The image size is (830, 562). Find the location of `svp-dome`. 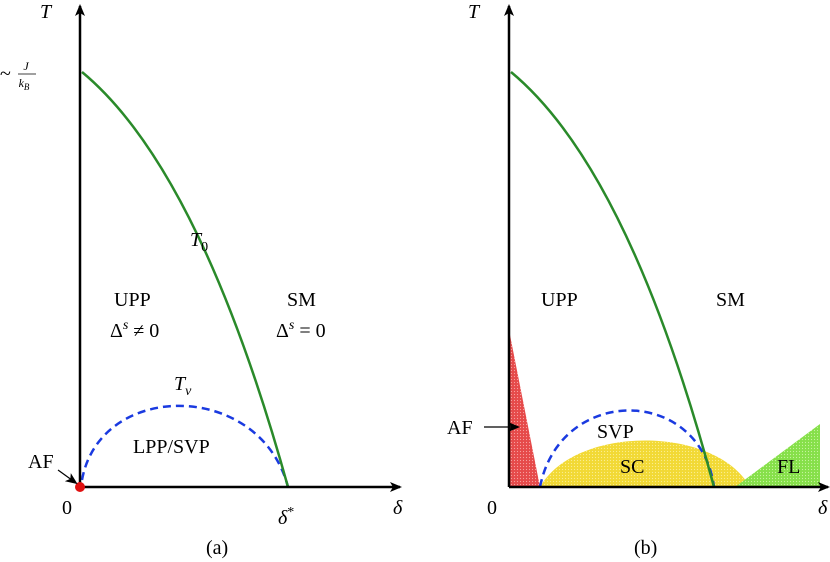

svp-dome is located at coordinates (627, 448).